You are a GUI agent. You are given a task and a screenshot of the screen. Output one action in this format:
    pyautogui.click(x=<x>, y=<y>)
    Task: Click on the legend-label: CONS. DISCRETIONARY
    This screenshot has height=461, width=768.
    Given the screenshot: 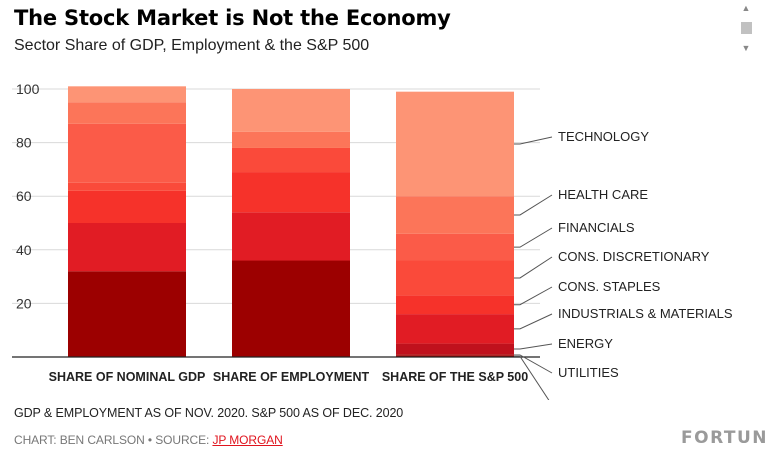 What is the action you would take?
    pyautogui.click(x=634, y=256)
    